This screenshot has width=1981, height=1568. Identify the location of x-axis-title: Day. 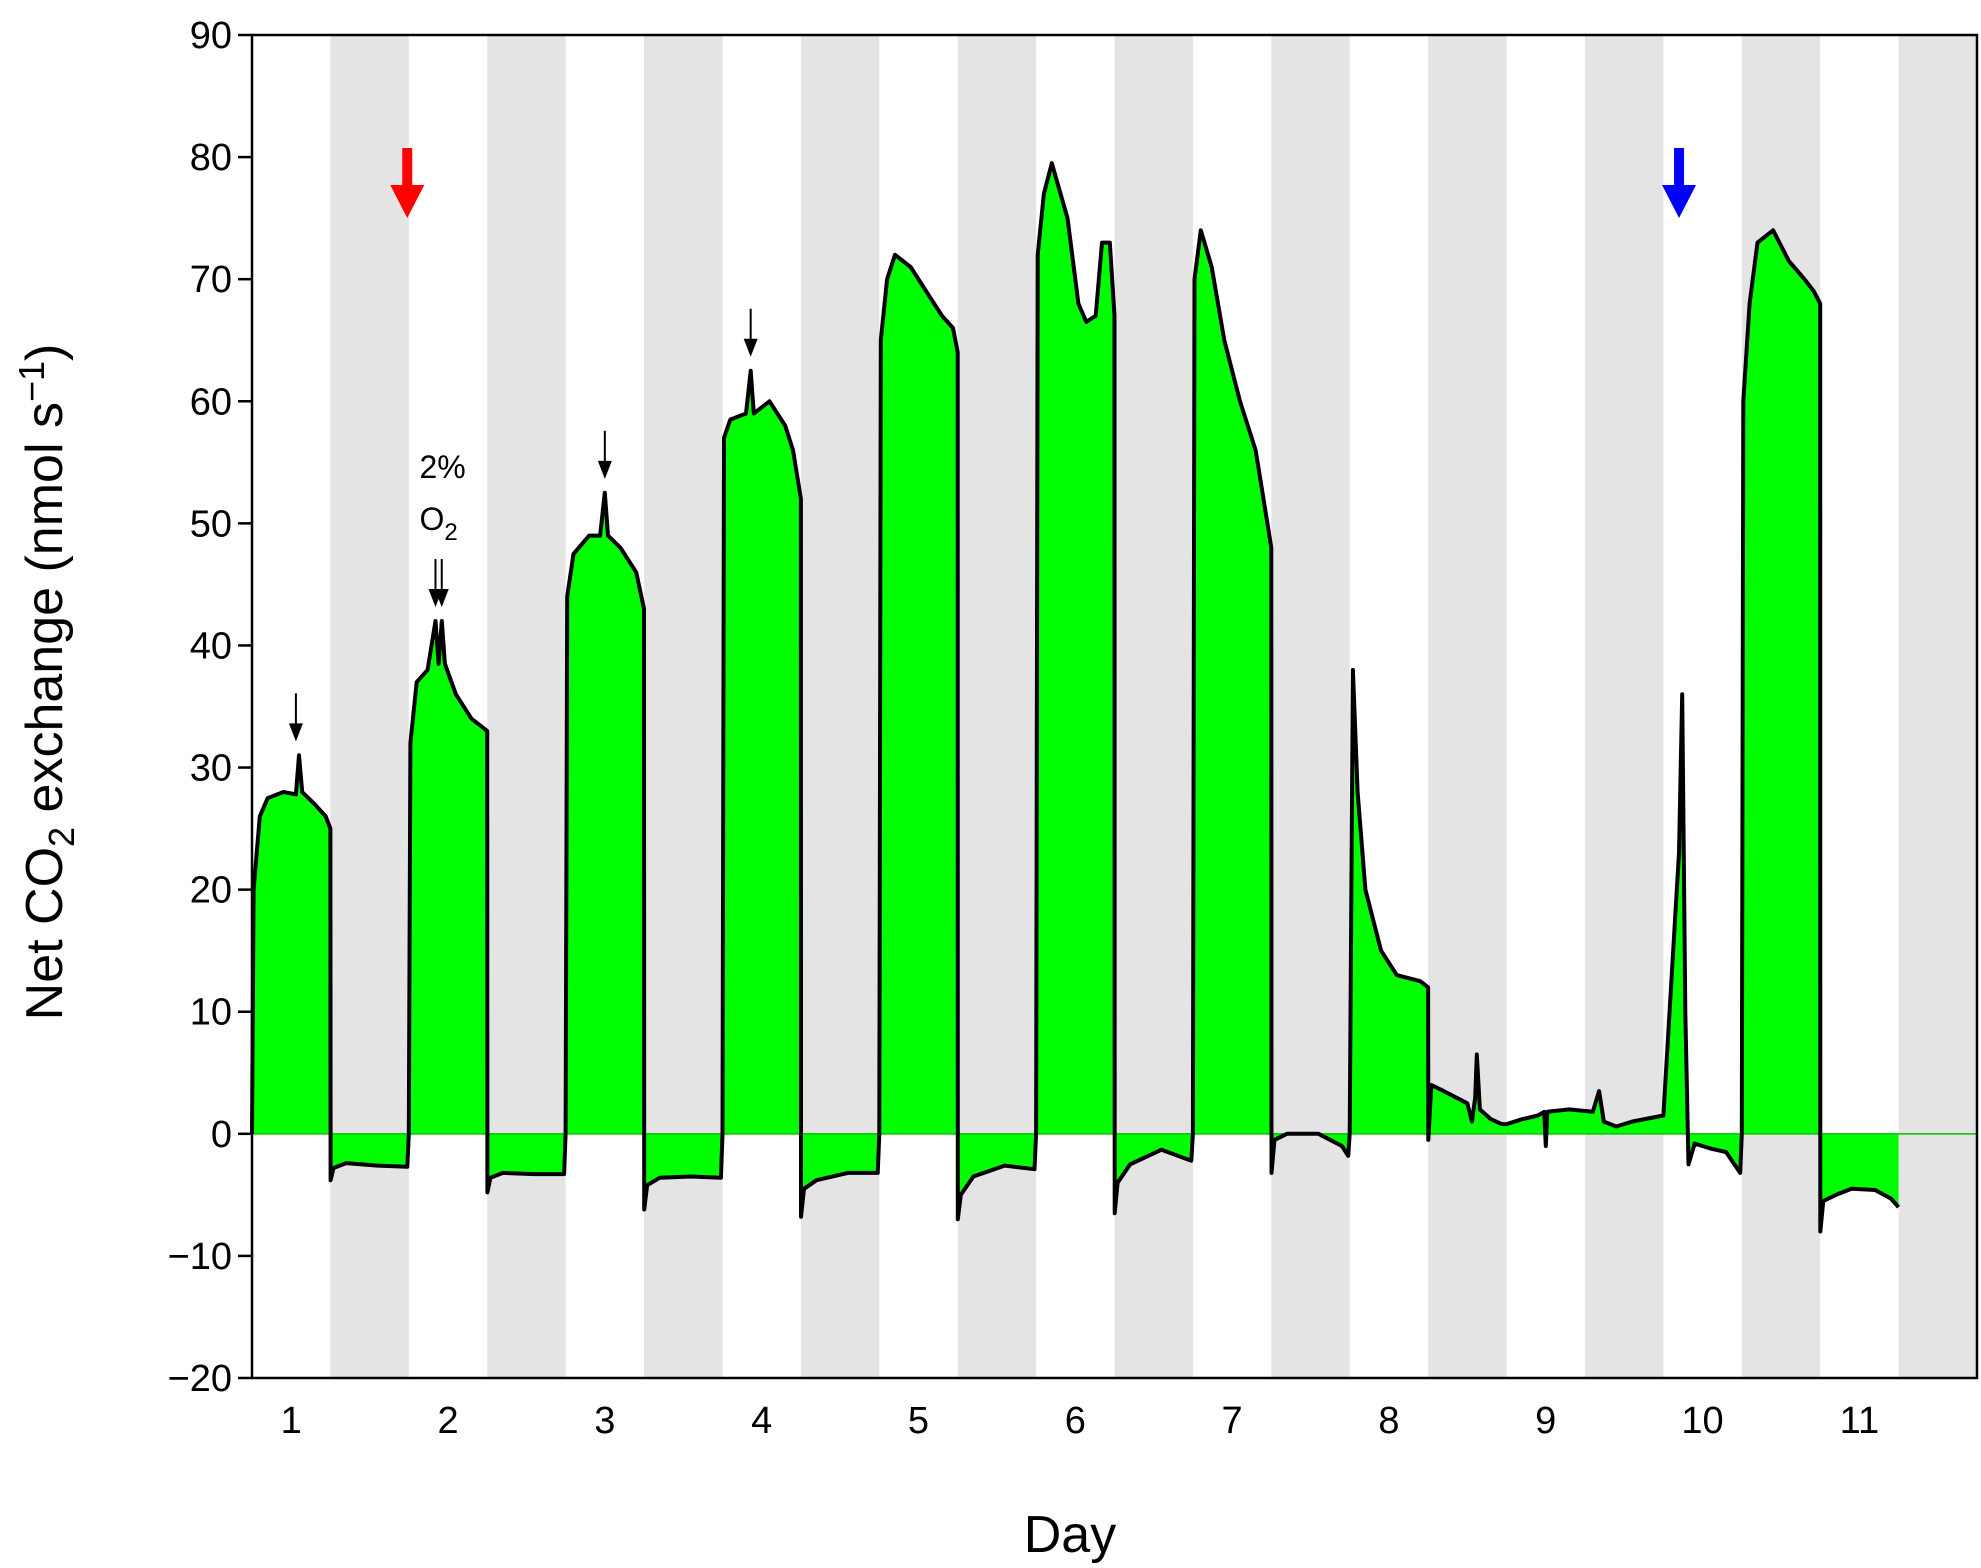
(1070, 1535).